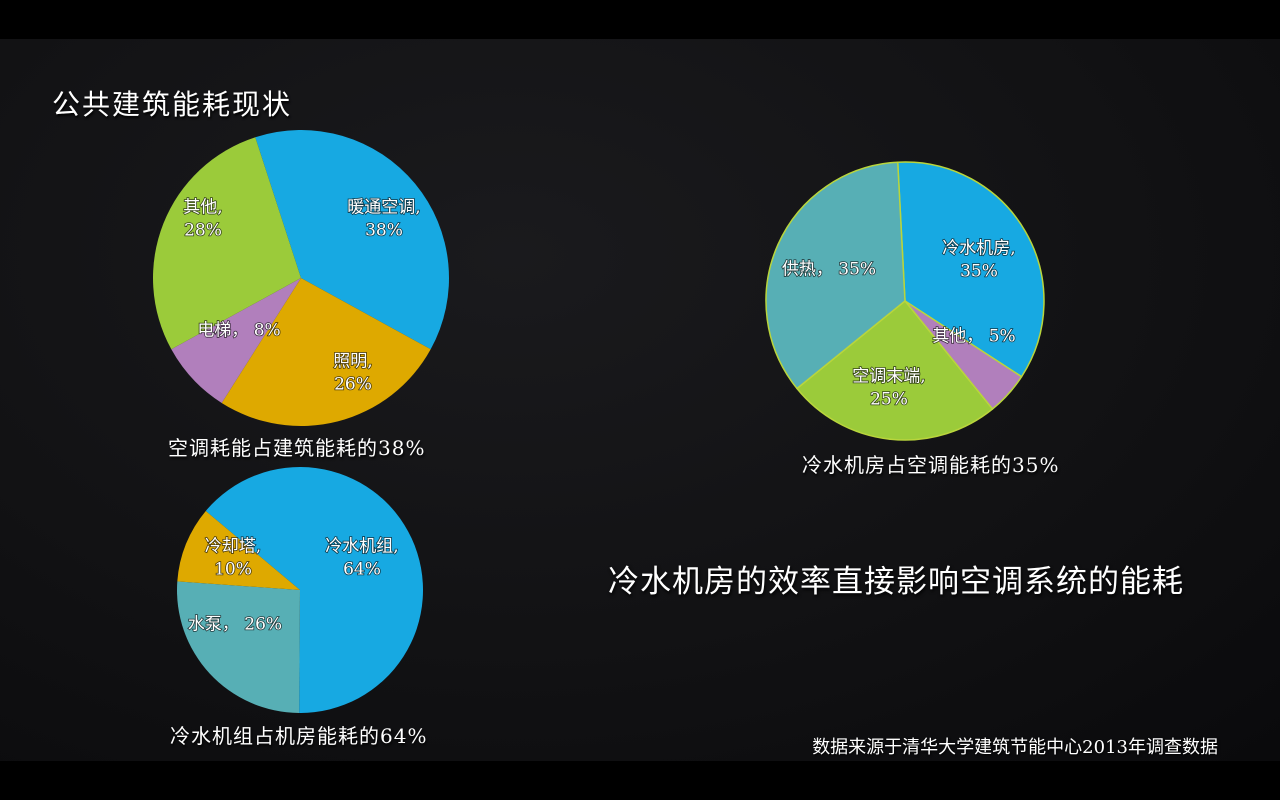 This screenshot has width=1280, height=800. Describe the element at coordinates (640, 19) in the screenshot. I see `letterbox-top` at that location.